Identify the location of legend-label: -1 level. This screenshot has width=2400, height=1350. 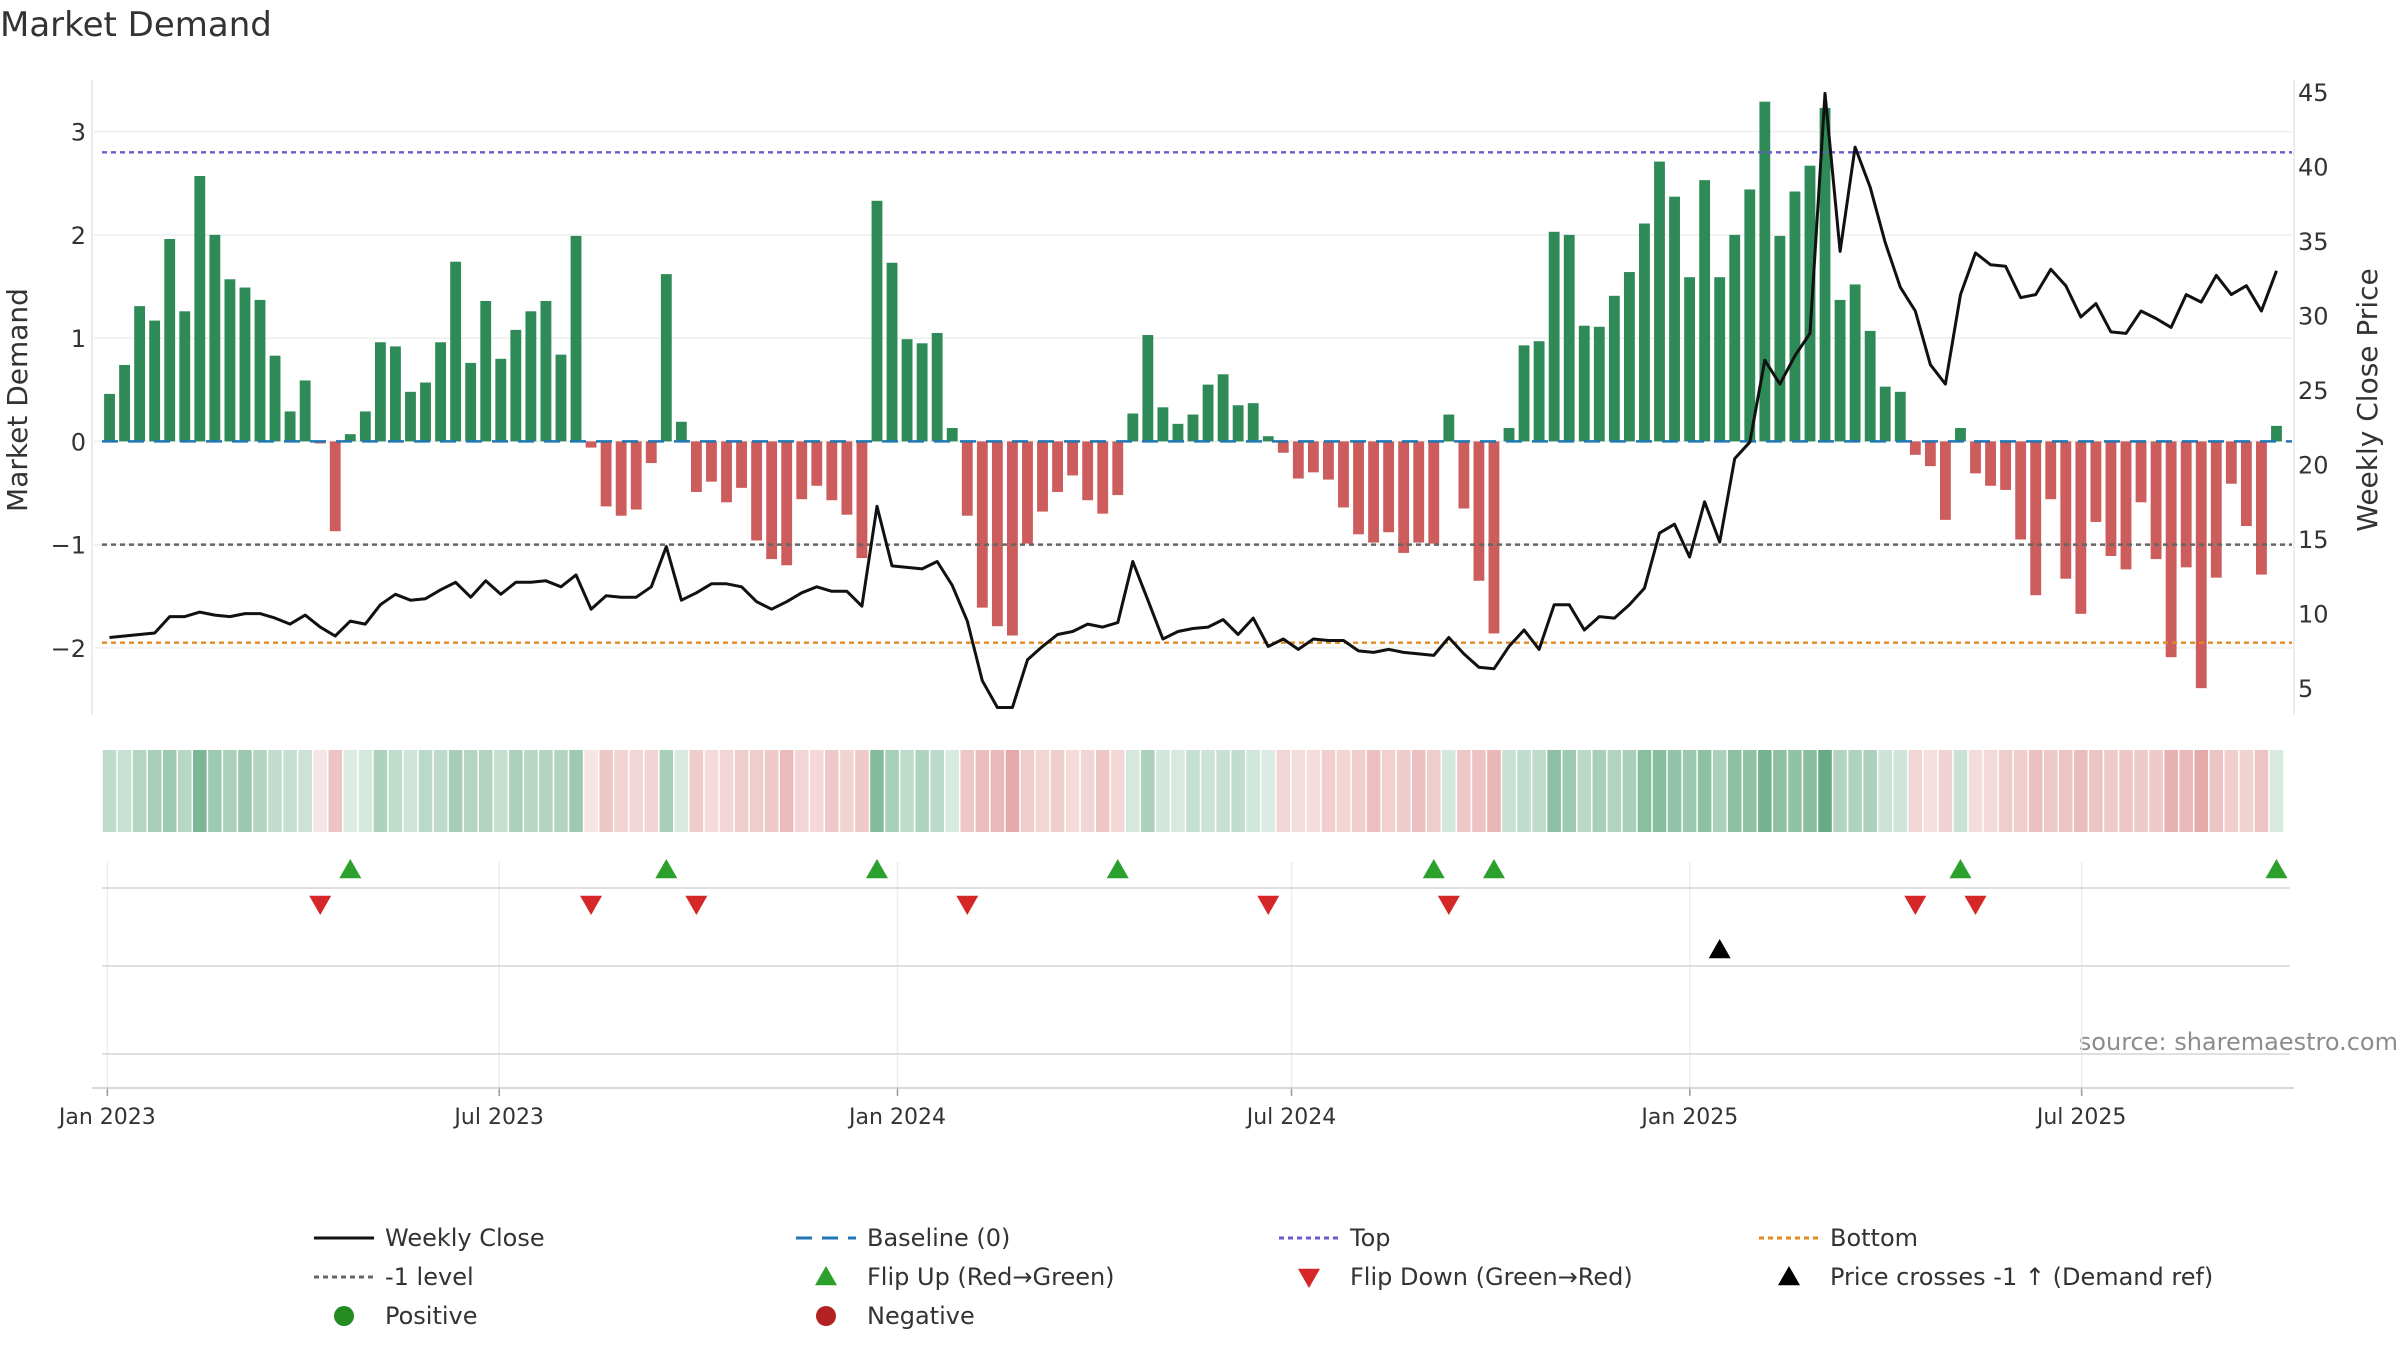
(429, 1277).